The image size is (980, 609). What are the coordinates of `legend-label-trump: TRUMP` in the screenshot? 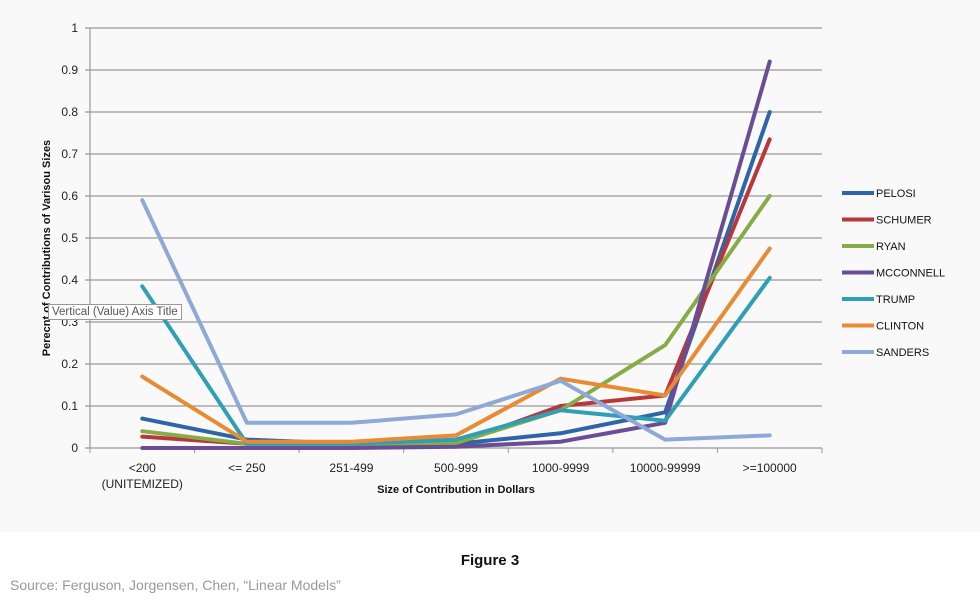 It's located at (895, 300).